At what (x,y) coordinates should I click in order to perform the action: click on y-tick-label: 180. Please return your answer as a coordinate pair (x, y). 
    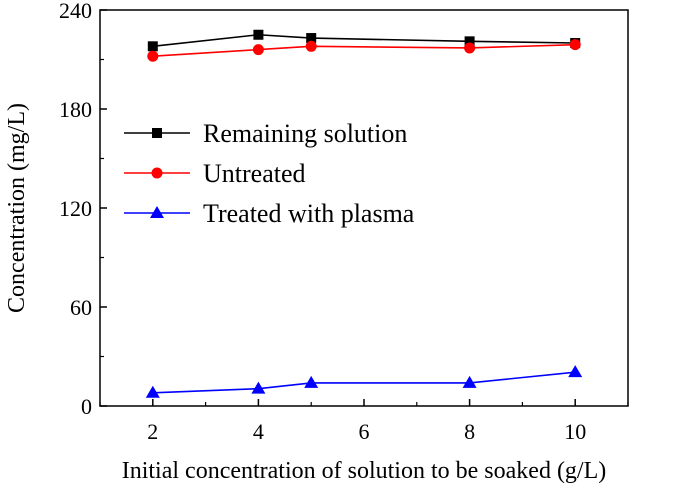
    Looking at the image, I should click on (75, 109).